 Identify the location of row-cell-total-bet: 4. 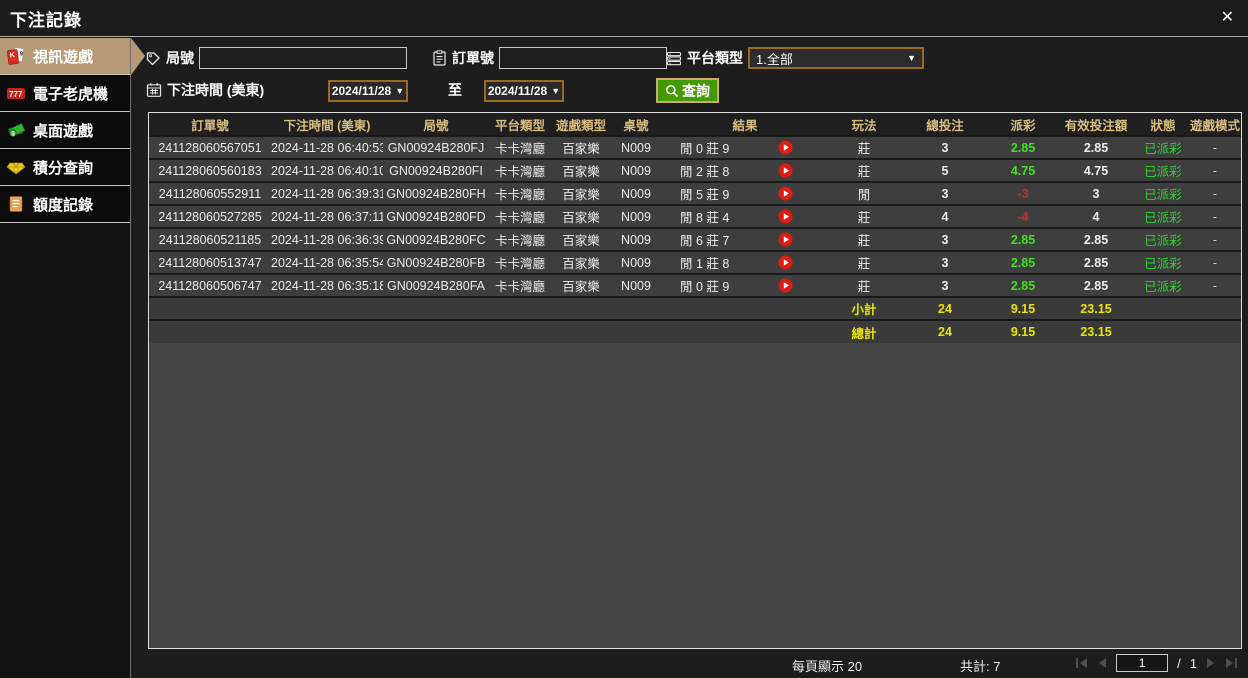
(945, 216).